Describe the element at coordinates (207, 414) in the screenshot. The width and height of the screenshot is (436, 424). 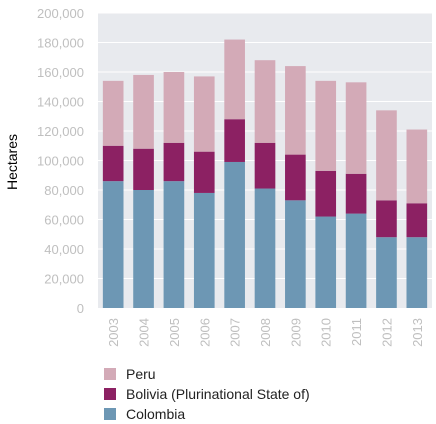
I see `legend-item-colombia: Colombia` at that location.